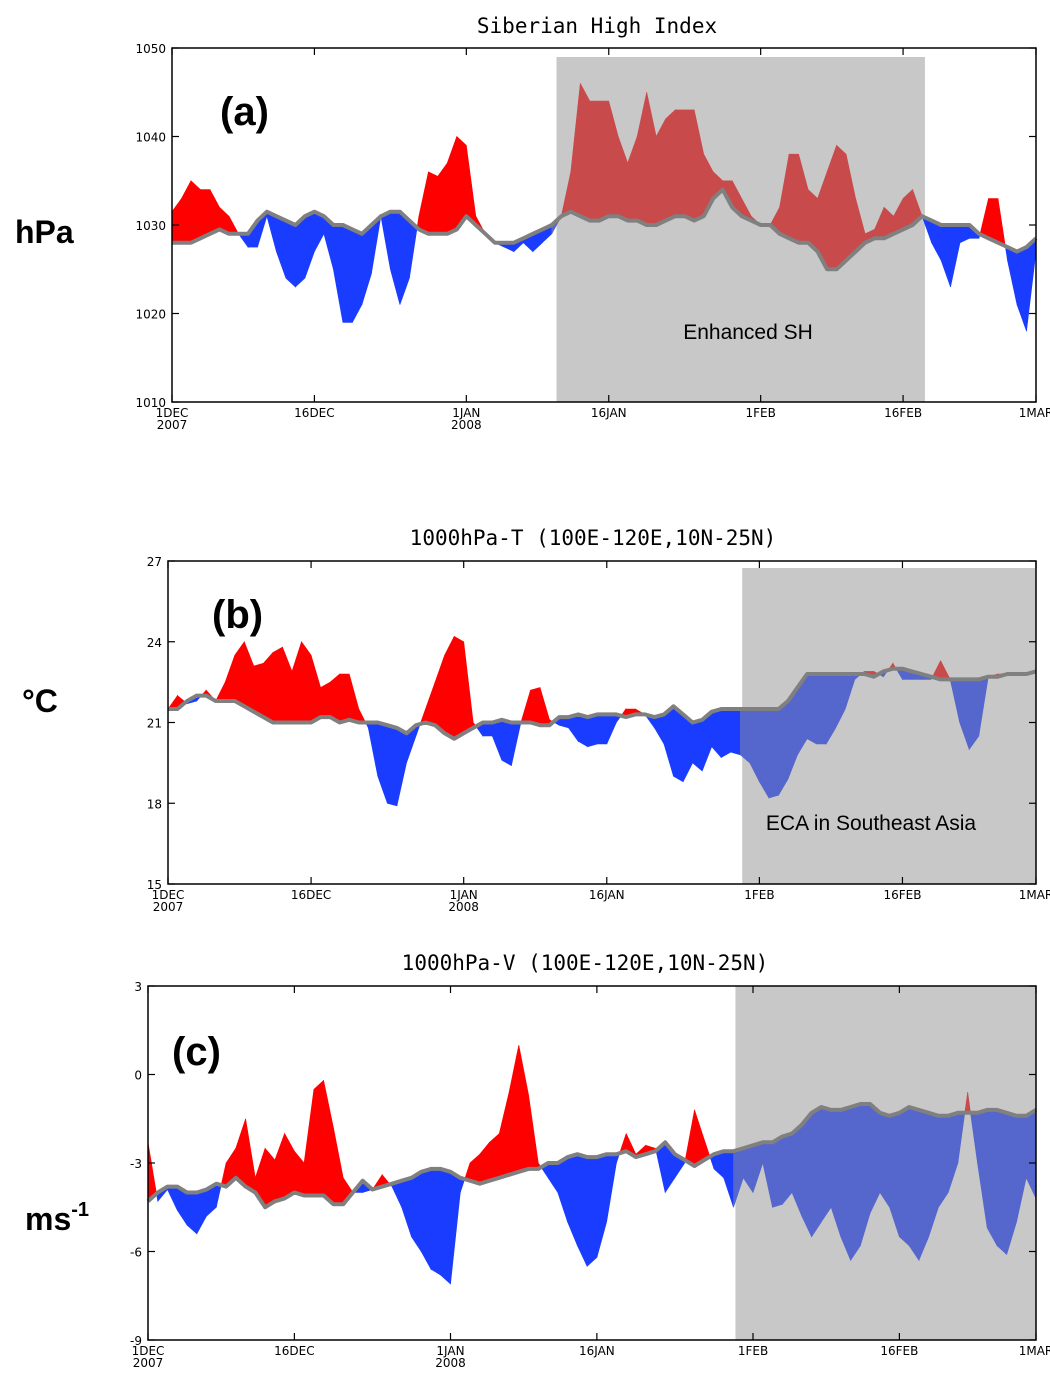  I want to click on panel-c-title: 1000hPa-V (100E-120E,10N-25N), so click(585, 963).